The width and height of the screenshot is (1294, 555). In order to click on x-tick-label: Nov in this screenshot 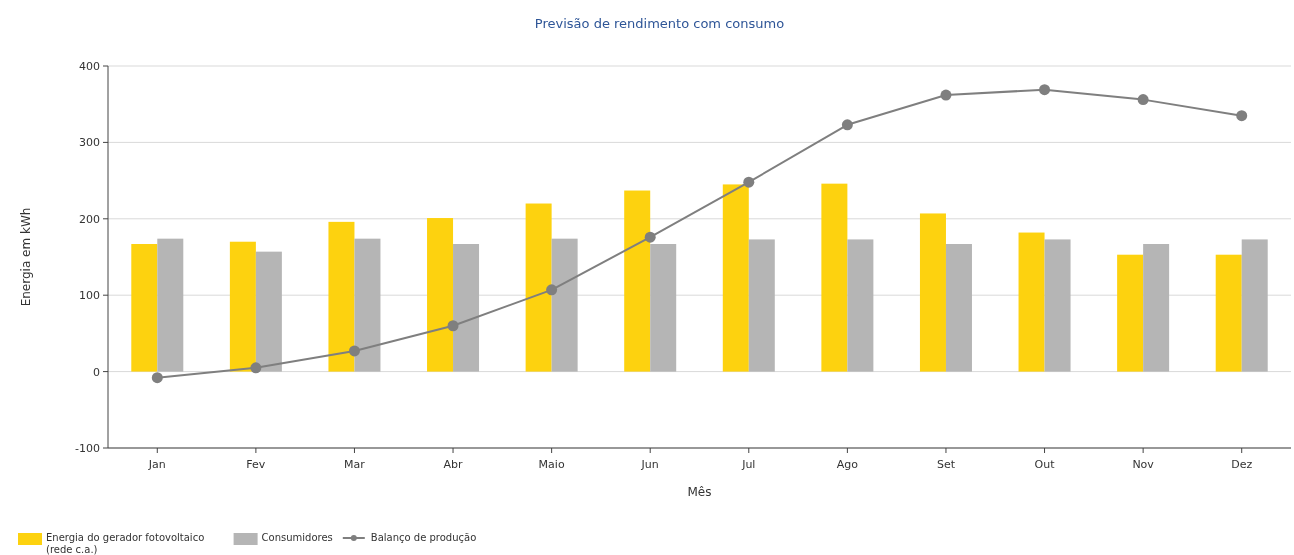, I will do `click(1143, 464)`.